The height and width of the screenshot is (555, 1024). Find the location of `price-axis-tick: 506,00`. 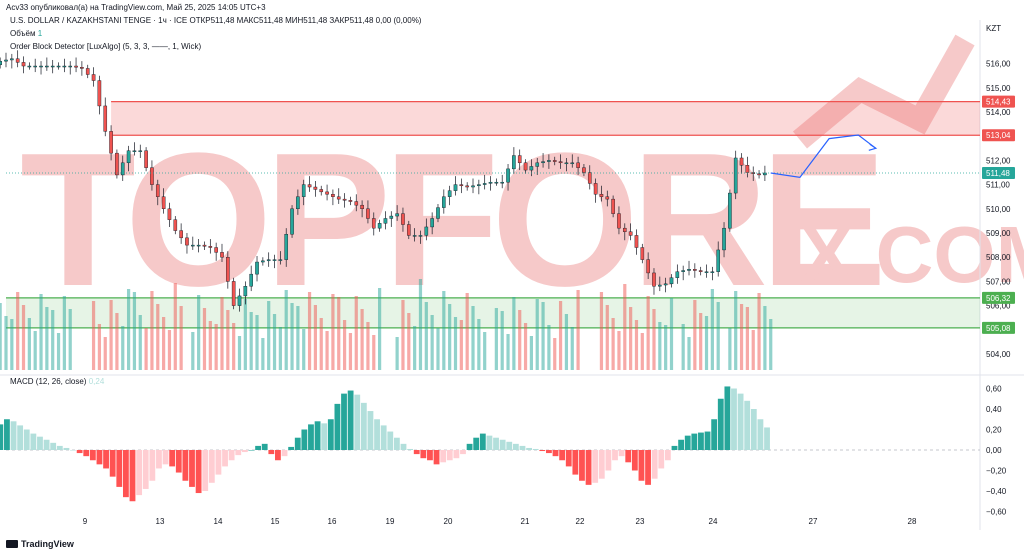

price-axis-tick: 506,00 is located at coordinates (998, 306).